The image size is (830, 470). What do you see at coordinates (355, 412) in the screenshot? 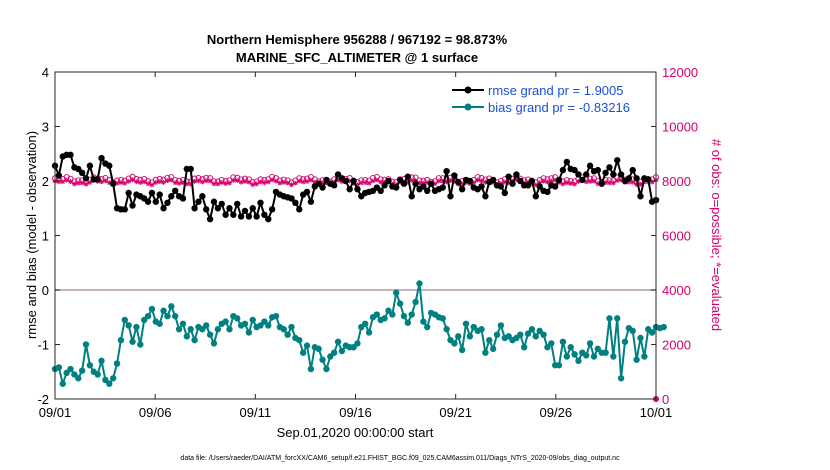
I see `x-tick-label: 09/16` at bounding box center [355, 412].